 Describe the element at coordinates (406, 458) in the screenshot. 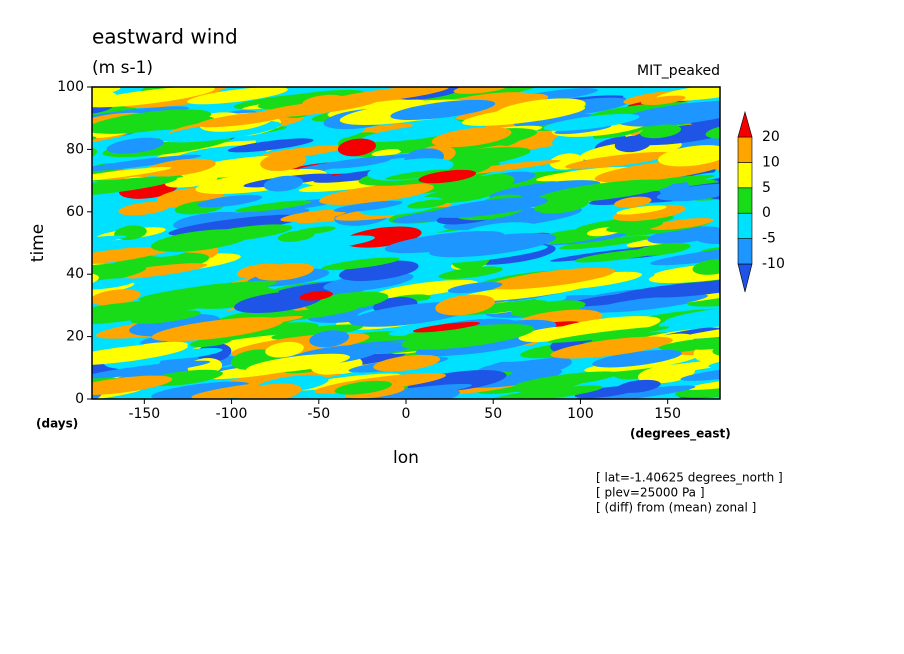

I see `x-axis-label: lon` at that location.